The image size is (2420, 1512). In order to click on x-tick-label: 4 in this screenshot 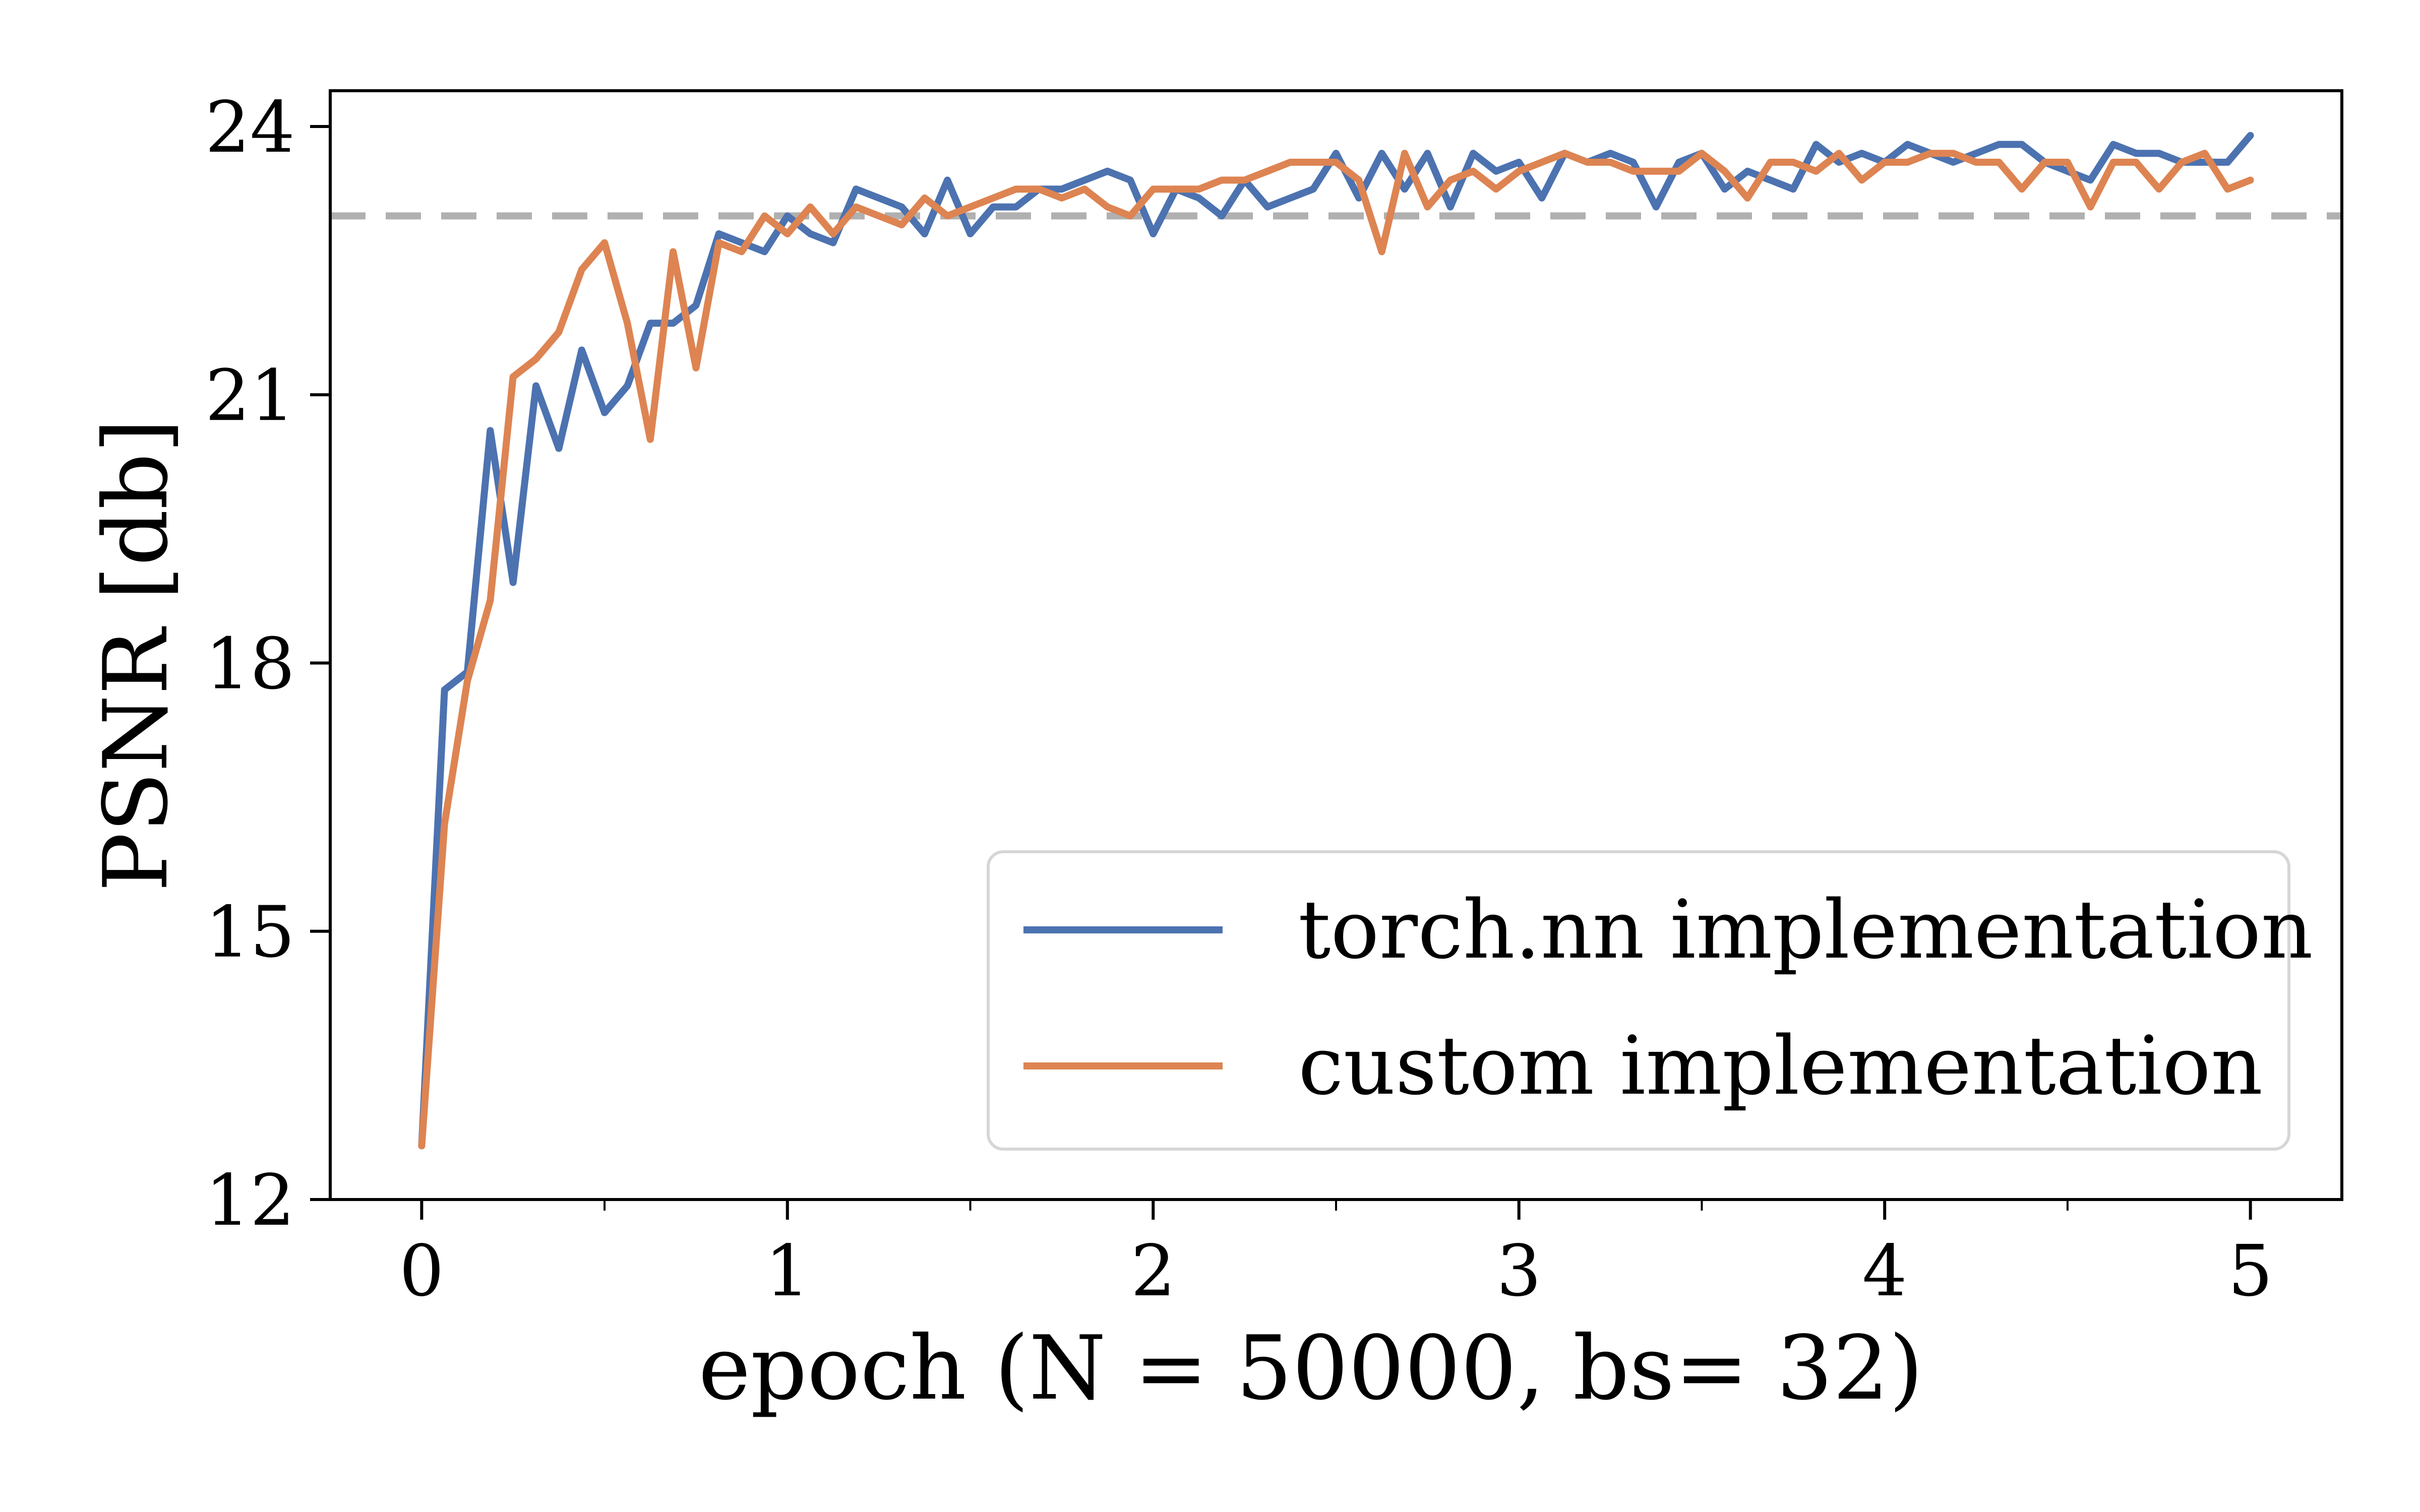, I will do `click(1884, 1271)`.